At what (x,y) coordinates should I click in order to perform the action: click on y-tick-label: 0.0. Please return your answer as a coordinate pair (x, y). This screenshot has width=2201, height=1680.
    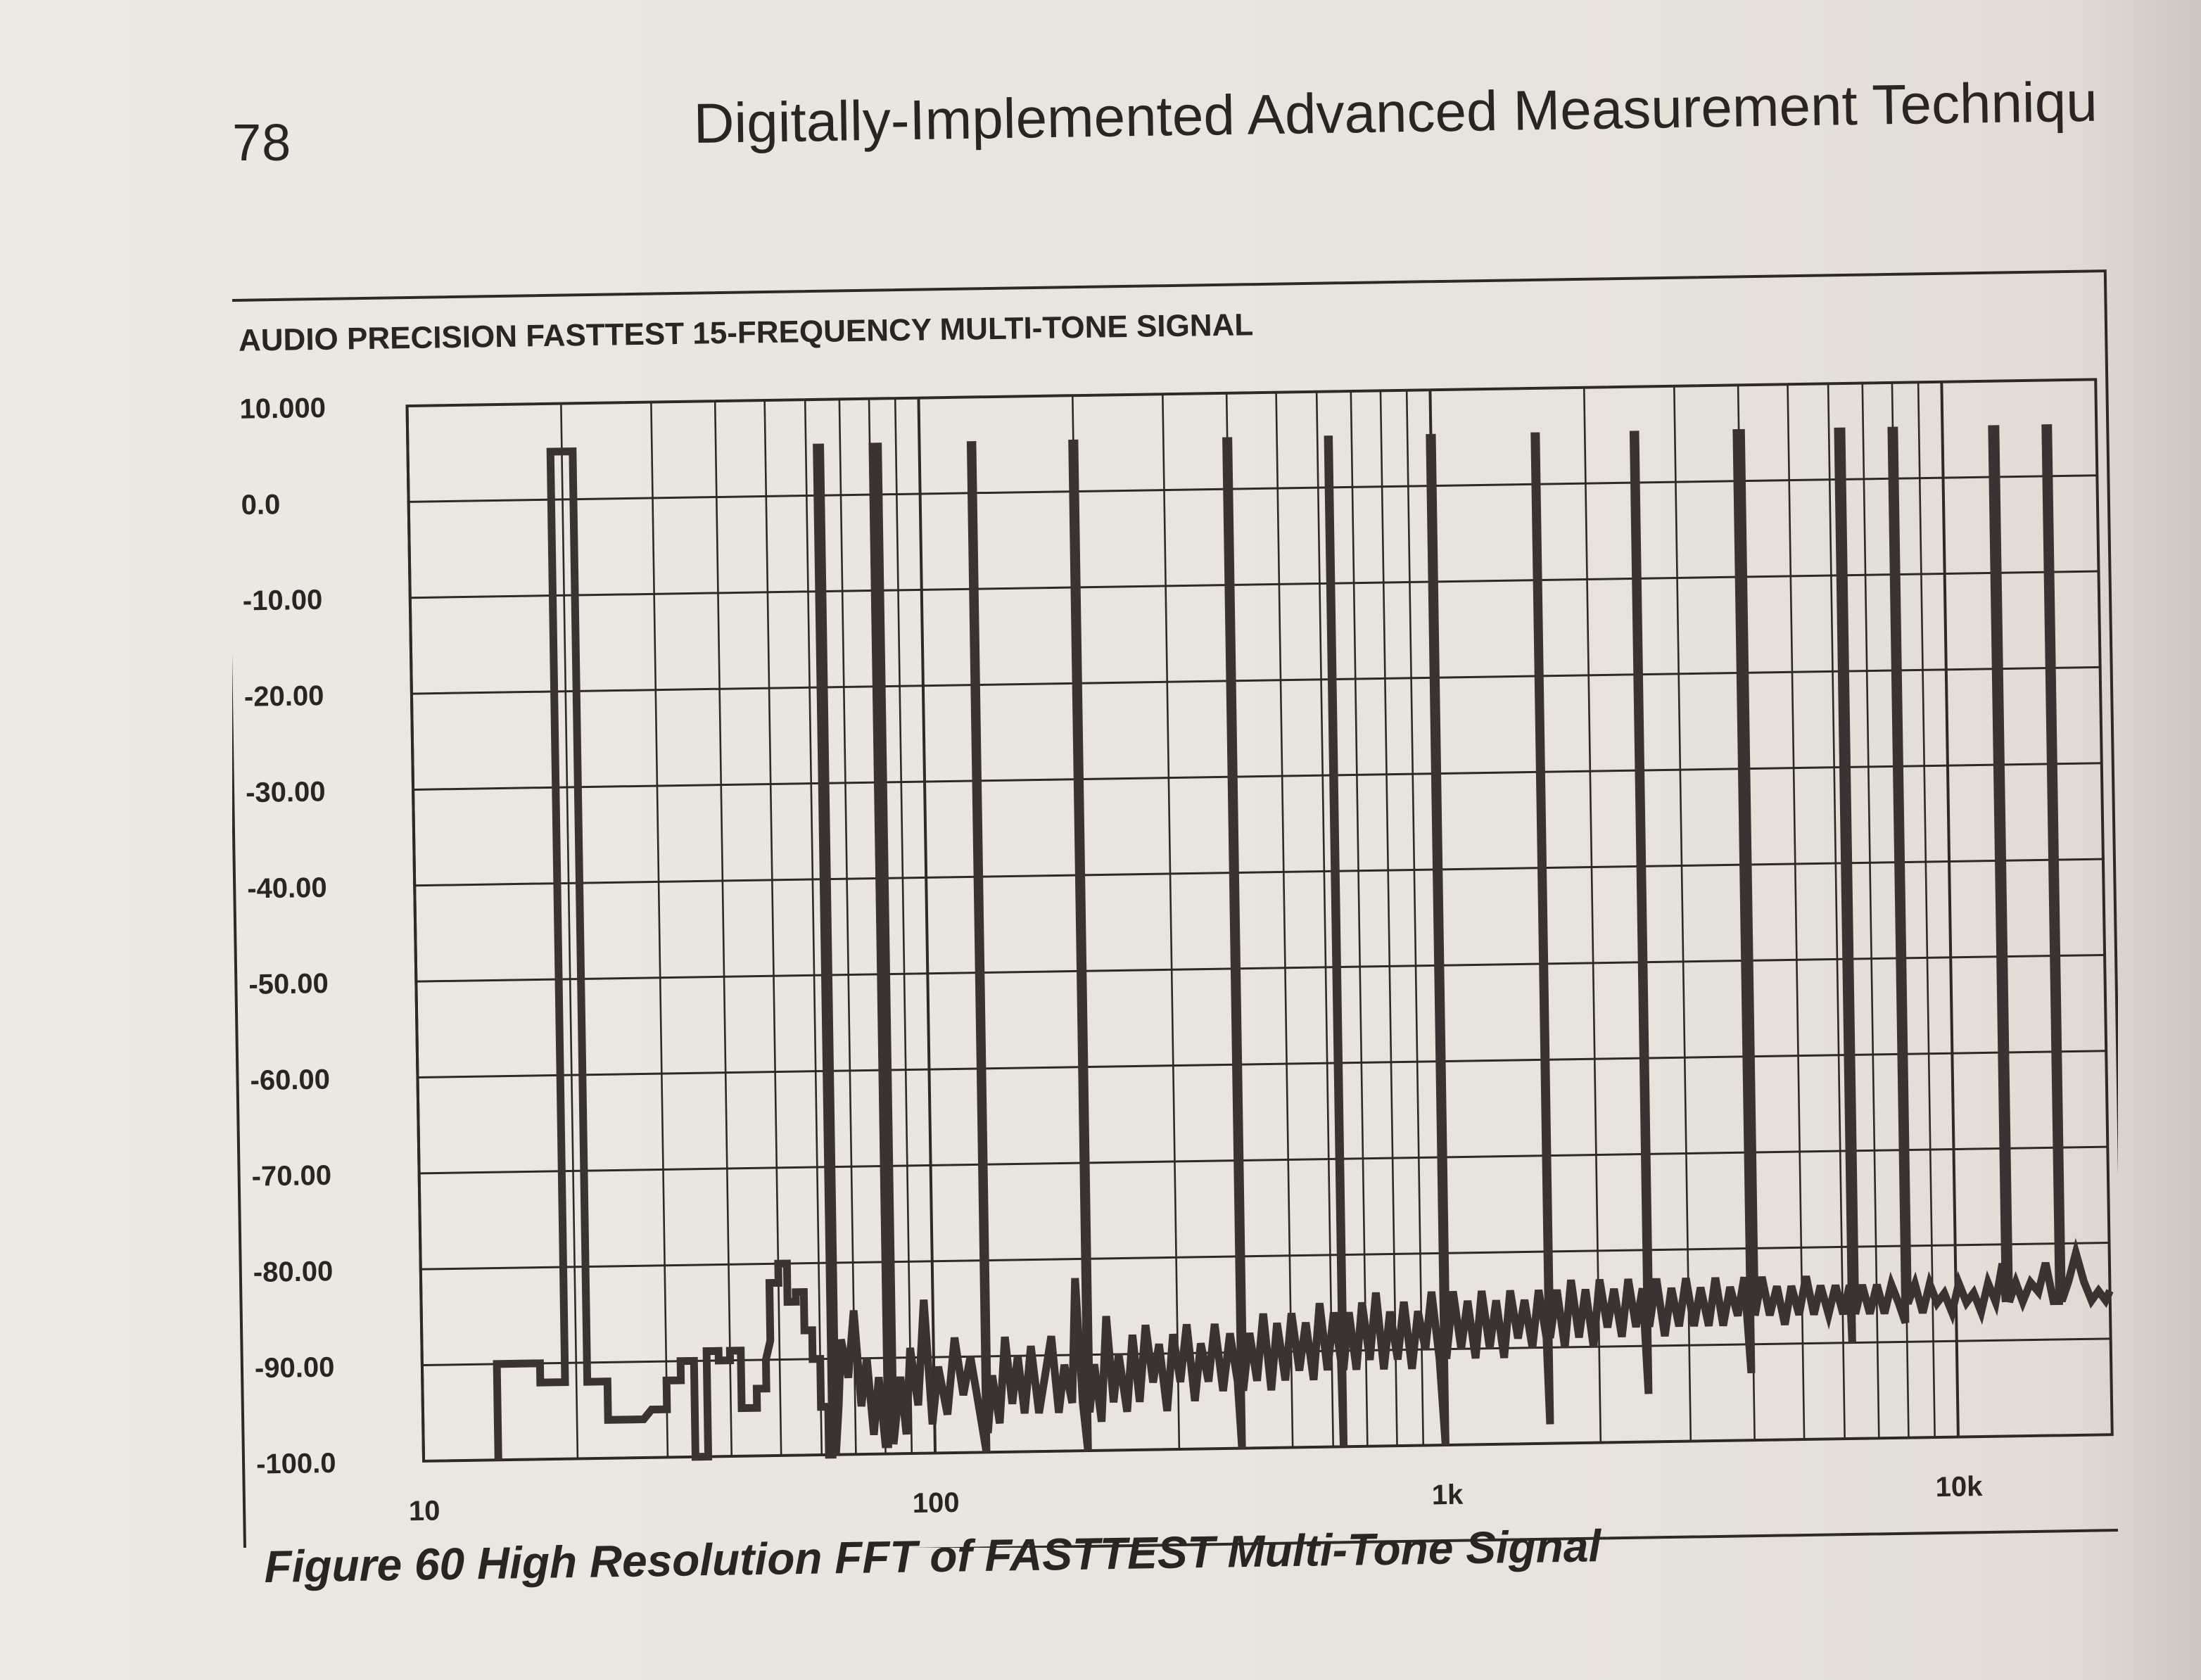
    Looking at the image, I should click on (260, 505).